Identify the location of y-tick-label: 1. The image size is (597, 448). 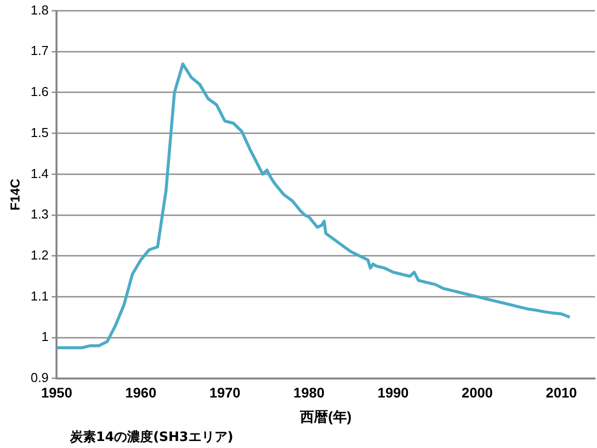
(45, 336).